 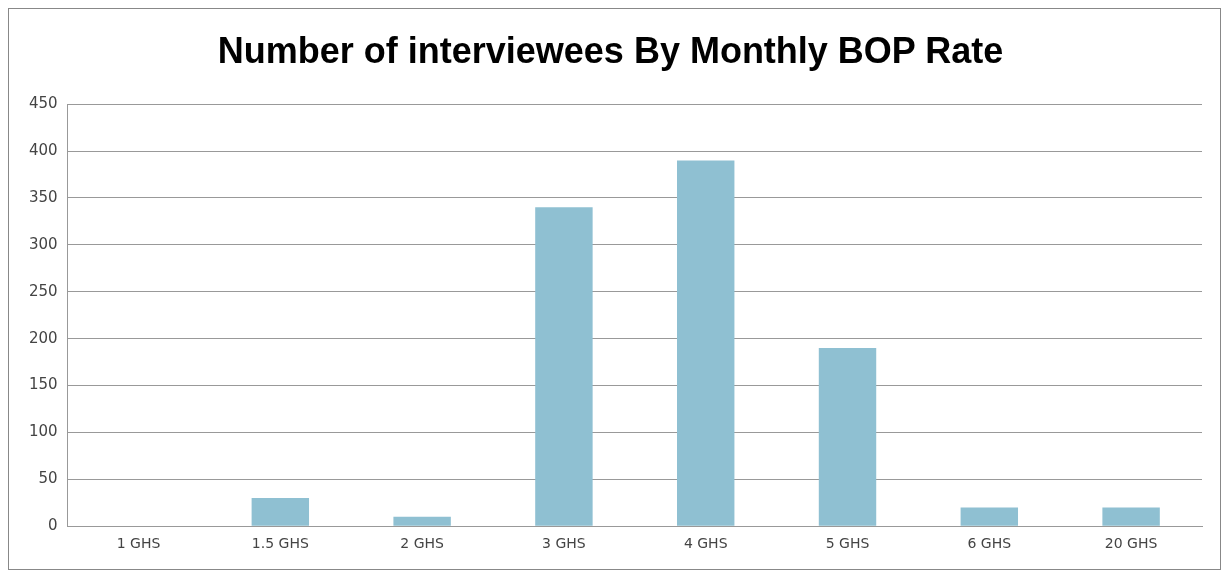 What do you see at coordinates (280, 543) in the screenshot?
I see `x-tick-label: 1.5 GHS` at bounding box center [280, 543].